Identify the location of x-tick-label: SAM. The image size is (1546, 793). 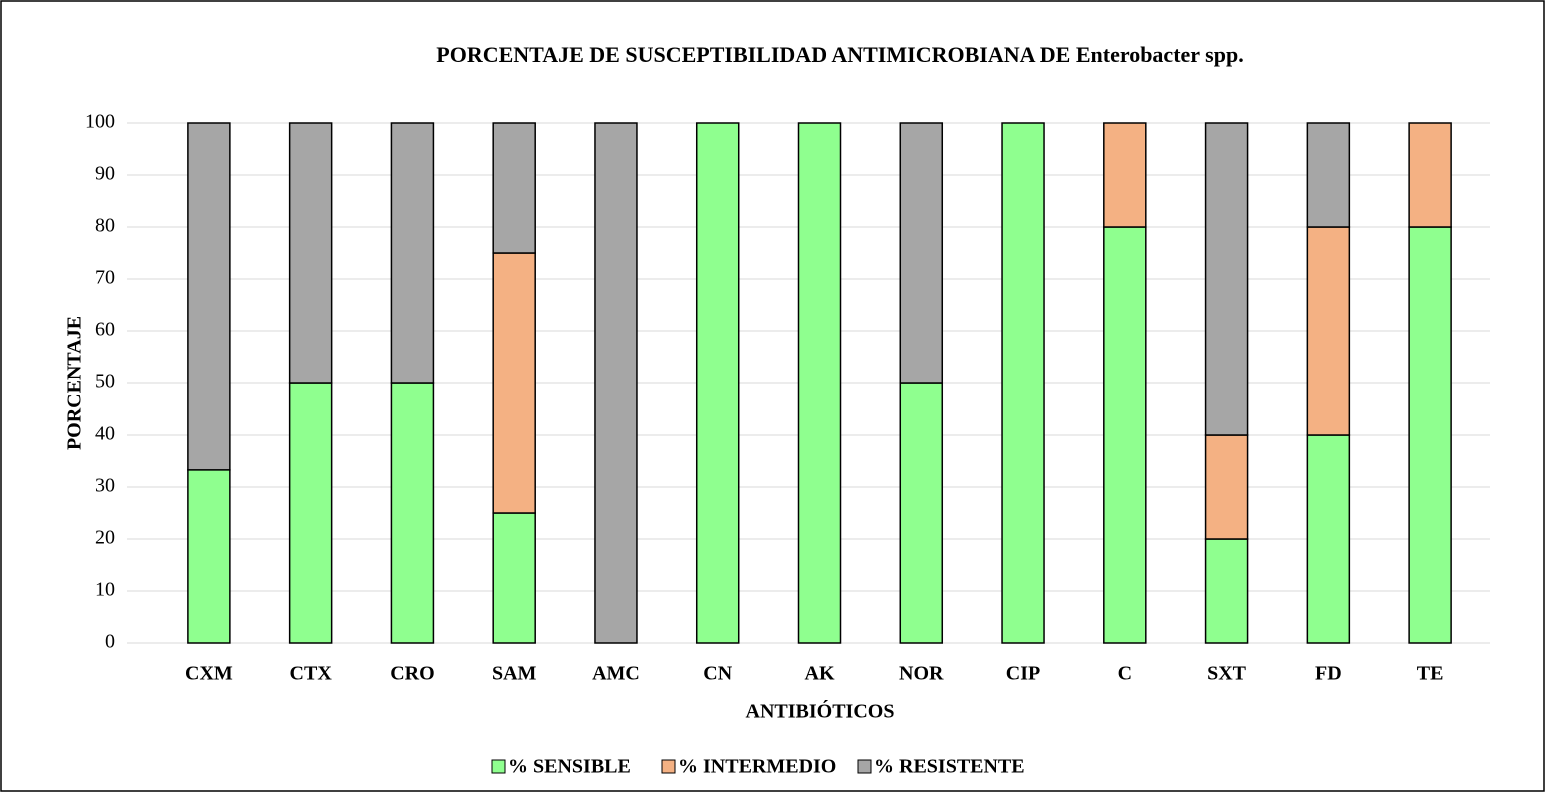
(514, 674).